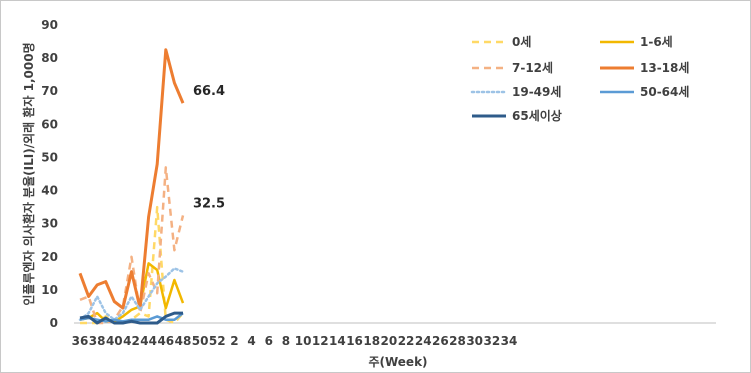  Describe the element at coordinates (320, 341) in the screenshot. I see `x-tick-label: 12` at that location.